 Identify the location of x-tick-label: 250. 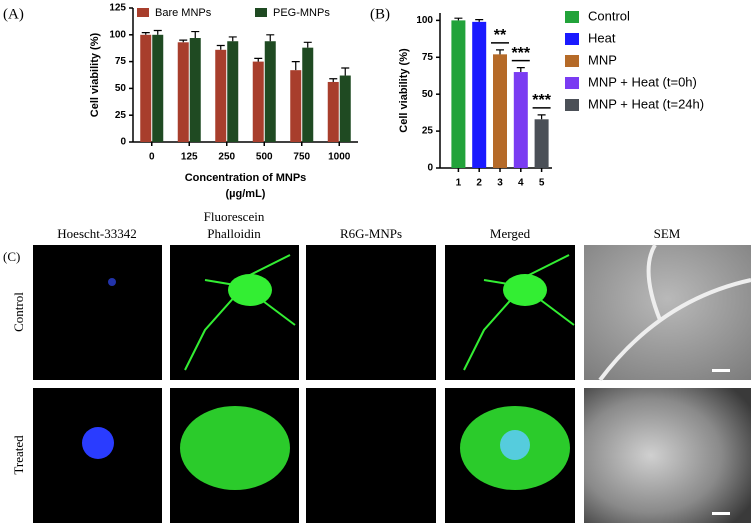
(226, 157).